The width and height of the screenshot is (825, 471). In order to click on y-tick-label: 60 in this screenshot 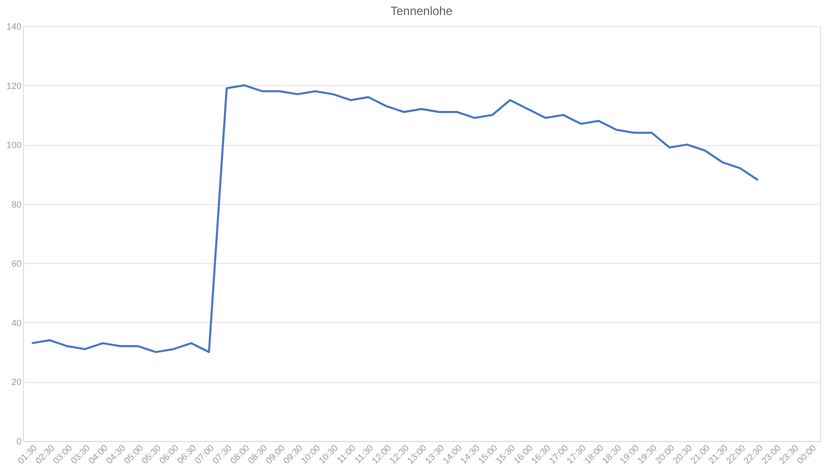, I will do `click(16, 263)`.